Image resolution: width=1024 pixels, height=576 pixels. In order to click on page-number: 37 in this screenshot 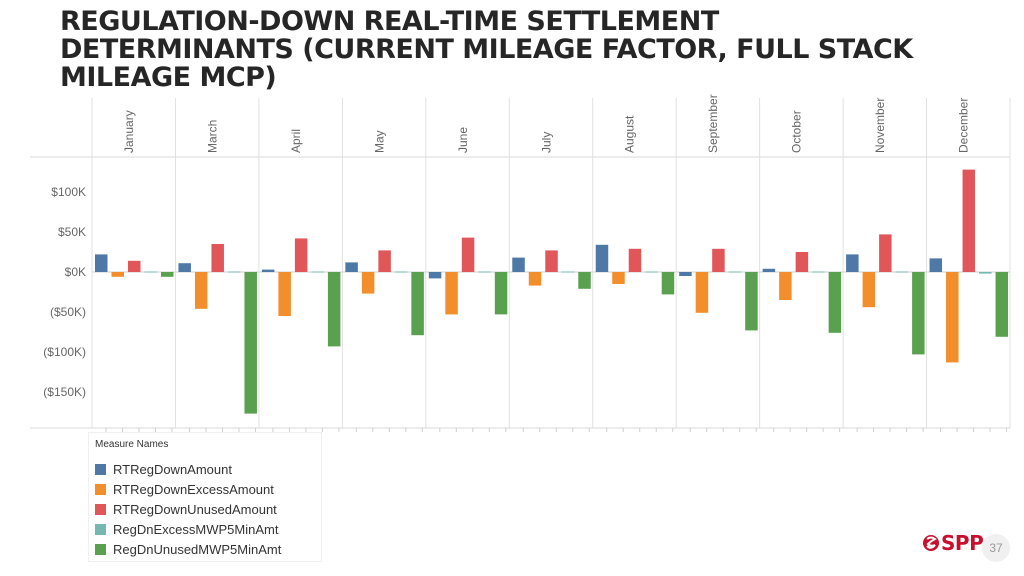, I will do `click(996, 548)`.